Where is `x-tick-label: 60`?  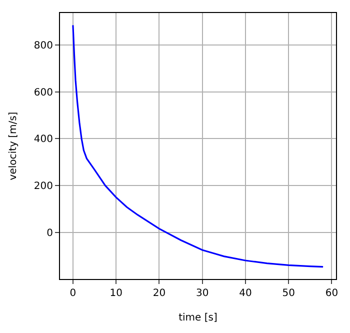 x-tick-label: 60 is located at coordinates (331, 293).